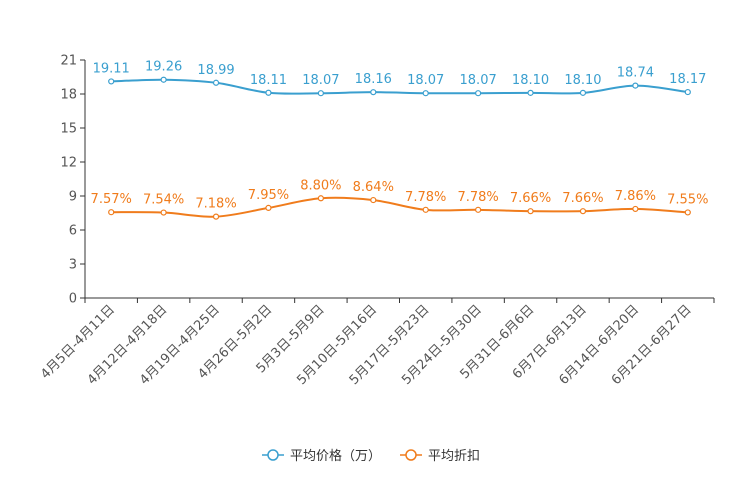  Describe the element at coordinates (68, 61) in the screenshot. I see `y-tick-label: 21` at that location.